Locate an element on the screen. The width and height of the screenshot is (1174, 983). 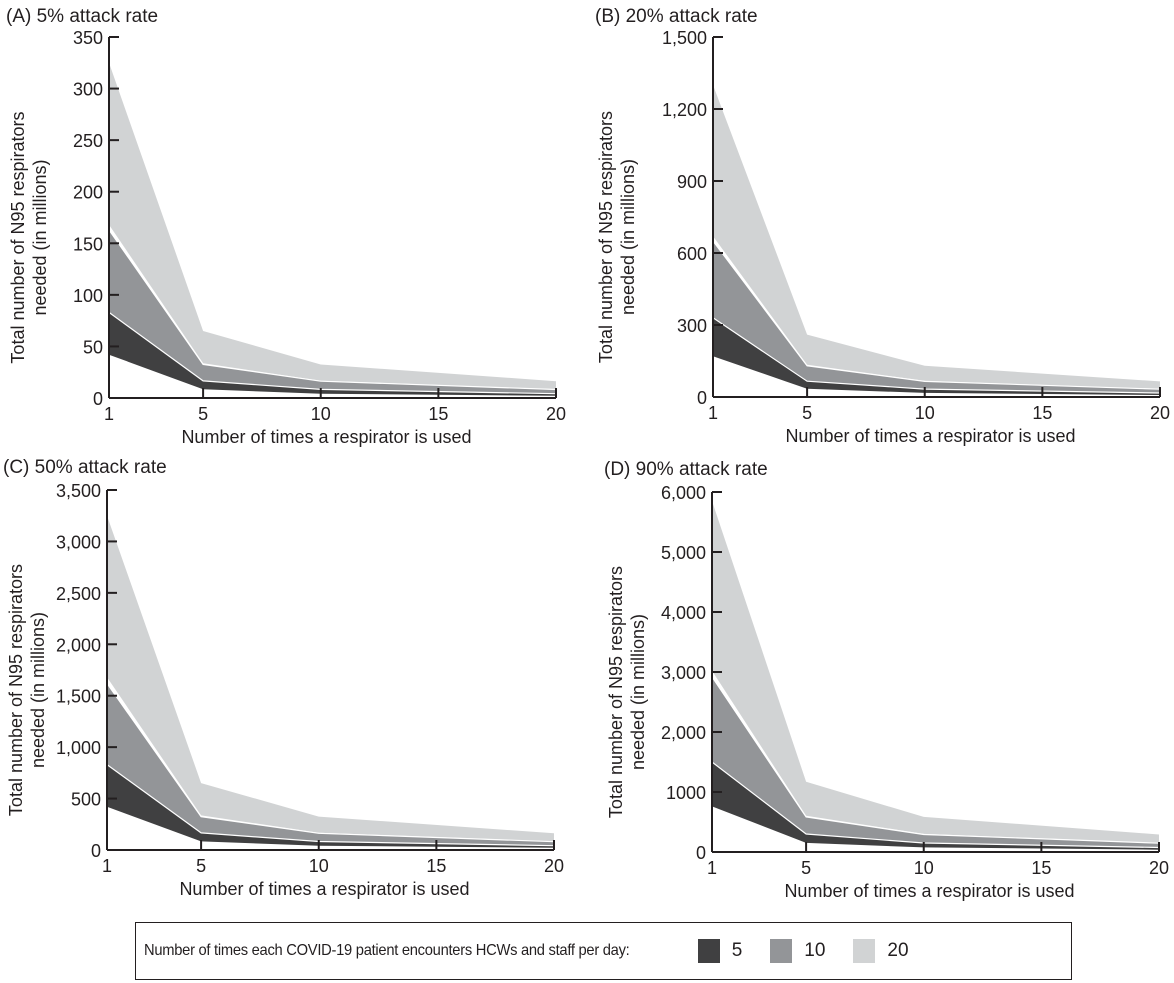
y-tick-label: 100 is located at coordinates (88, 296).